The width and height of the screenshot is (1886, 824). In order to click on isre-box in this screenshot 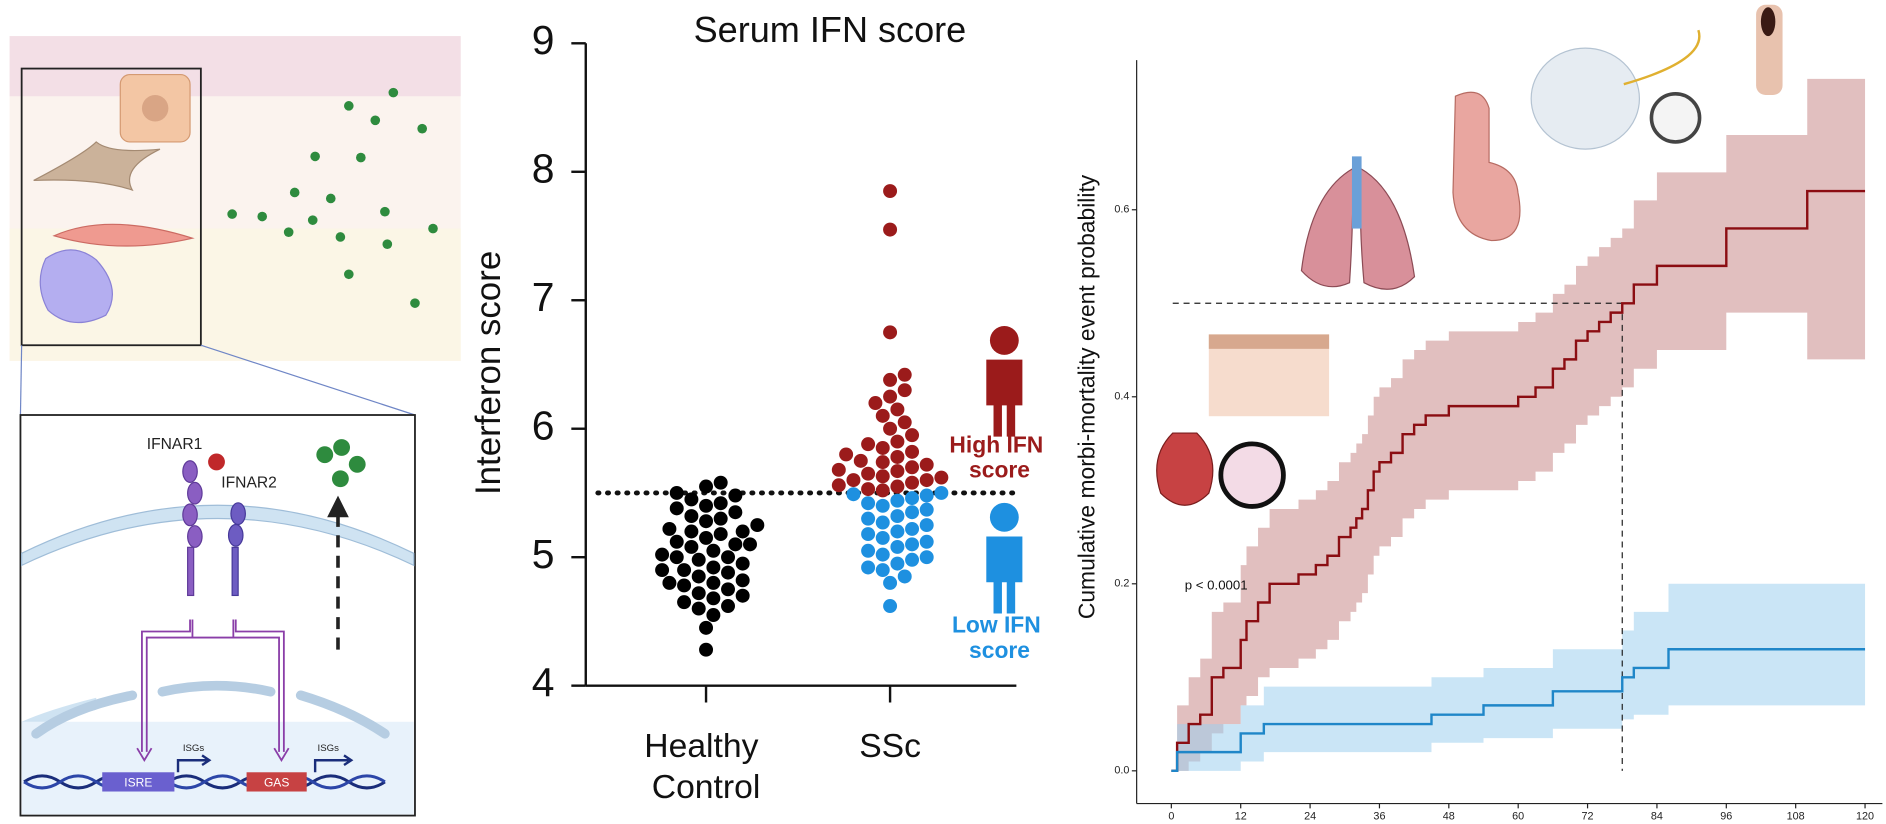, I will do `click(138, 782)`.